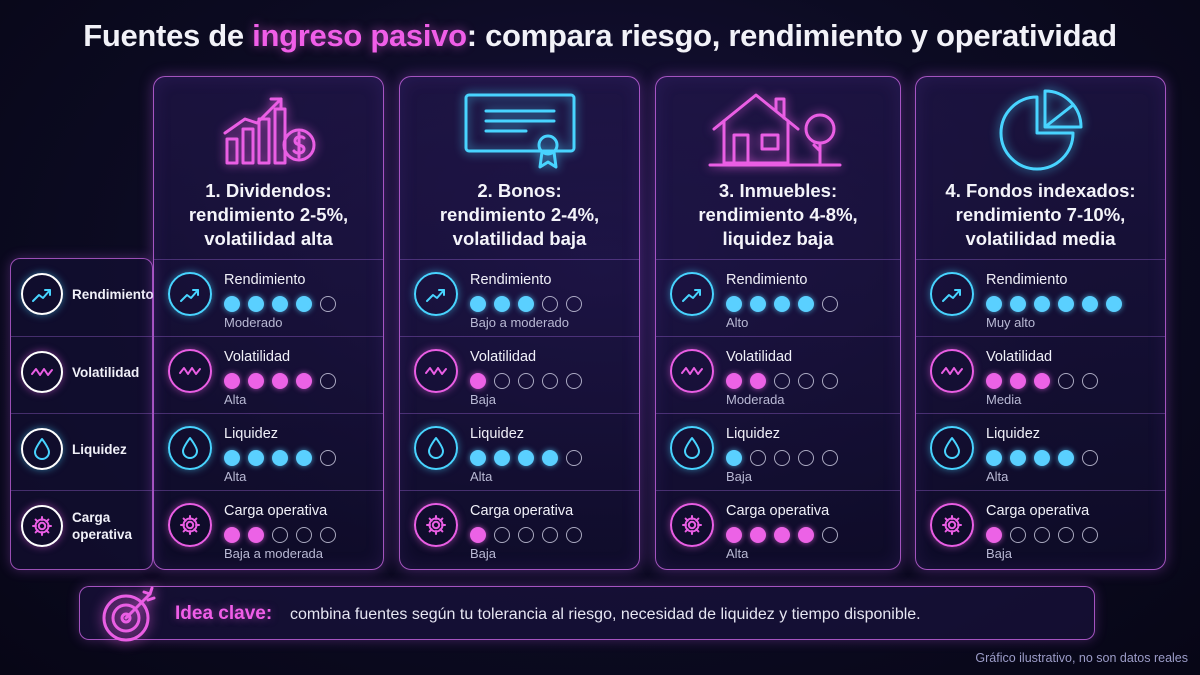  I want to click on legend-label: Liquidez, so click(99, 449).